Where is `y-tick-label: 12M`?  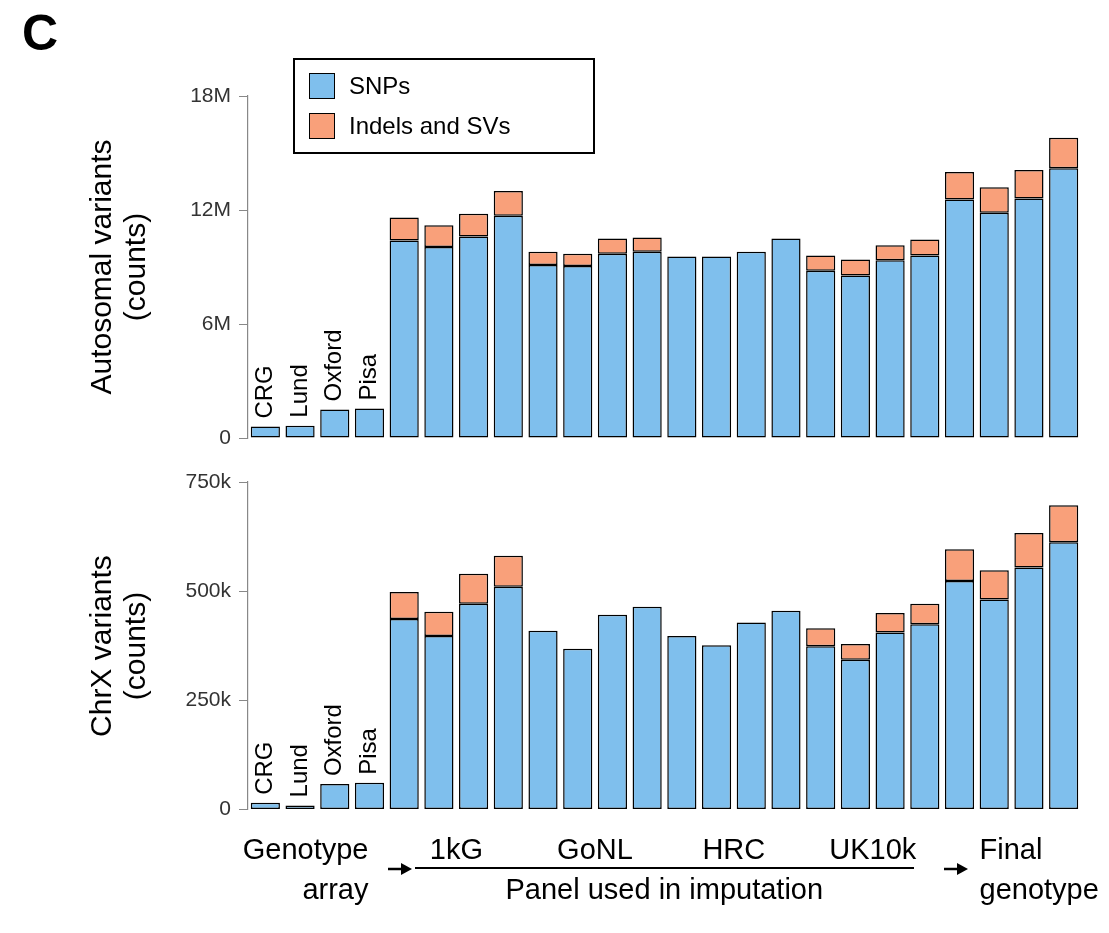 y-tick-label: 12M is located at coordinates (210, 208).